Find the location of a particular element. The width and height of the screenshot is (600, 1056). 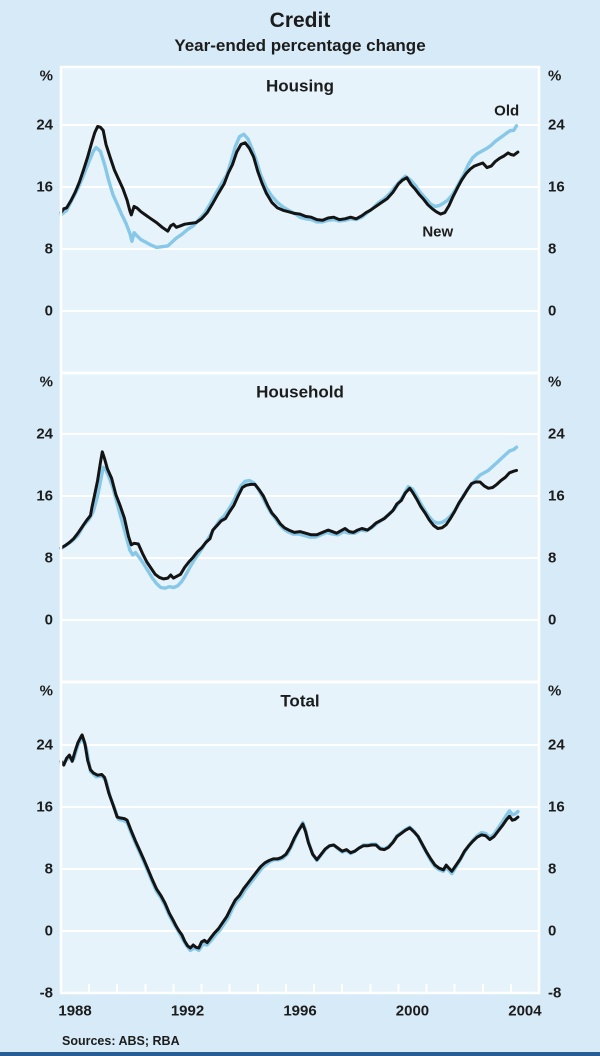

y-axis-label-left-1: 8 is located at coordinates (48, 558).